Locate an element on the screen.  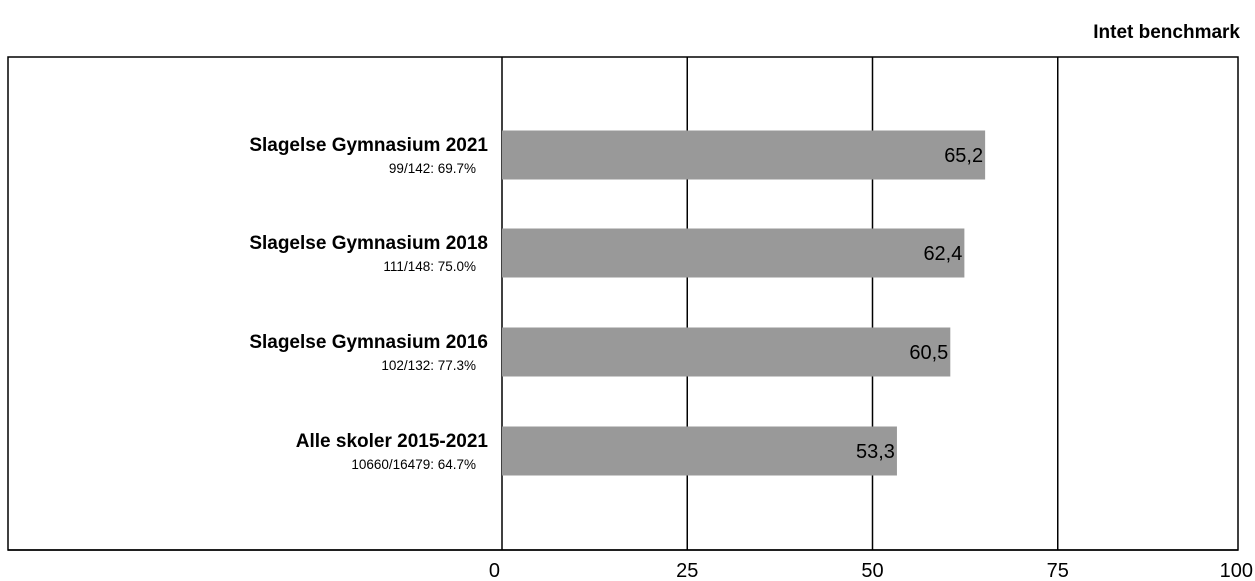
x-tick-label: 100 is located at coordinates (1236, 570).